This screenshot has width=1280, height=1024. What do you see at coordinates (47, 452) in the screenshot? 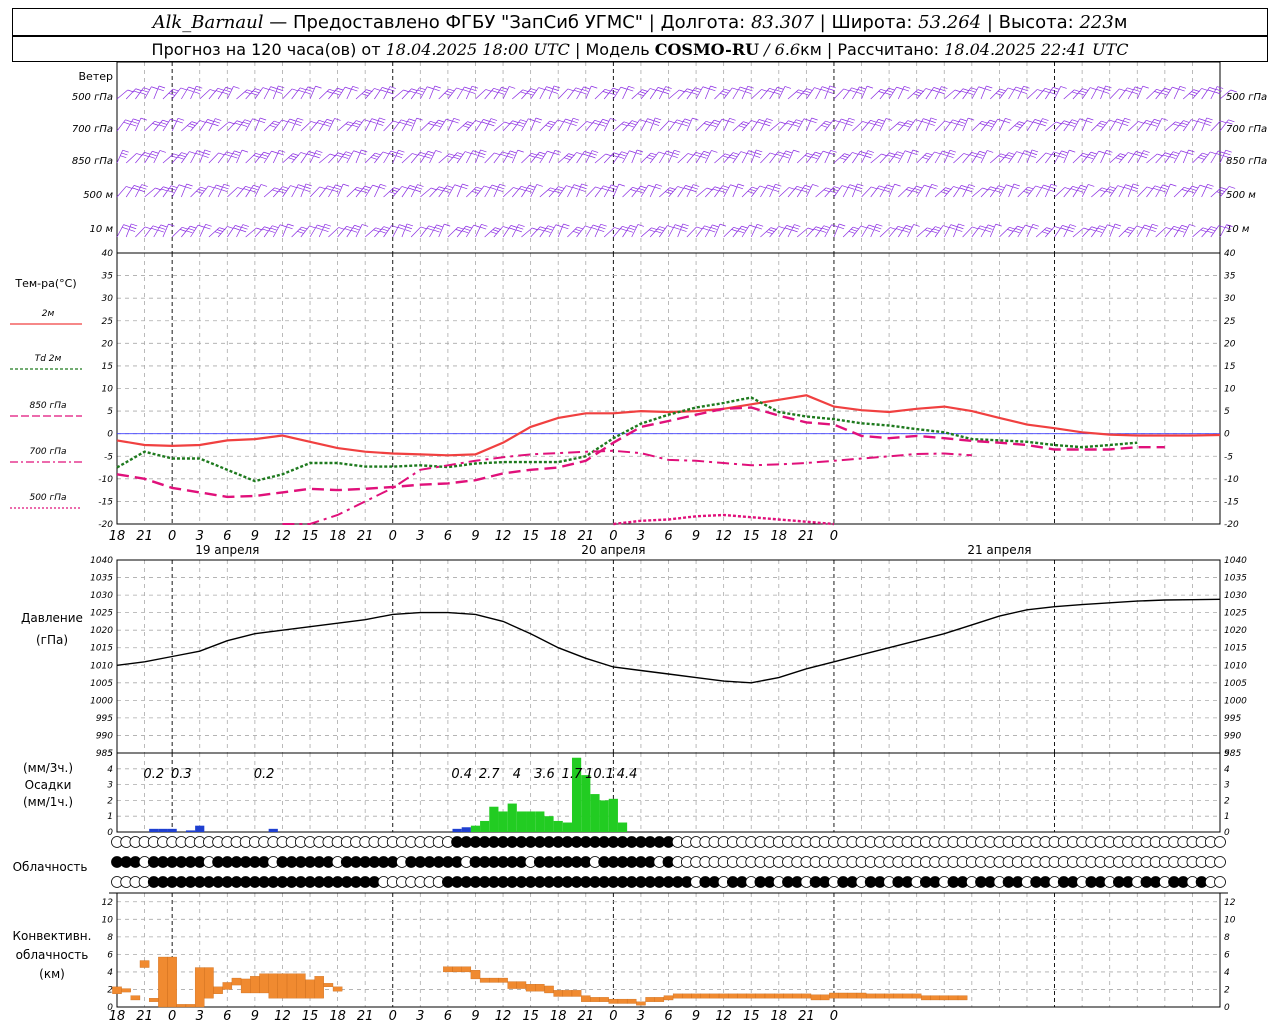
I see `temp-legend-label: 700 гПа` at bounding box center [47, 452].